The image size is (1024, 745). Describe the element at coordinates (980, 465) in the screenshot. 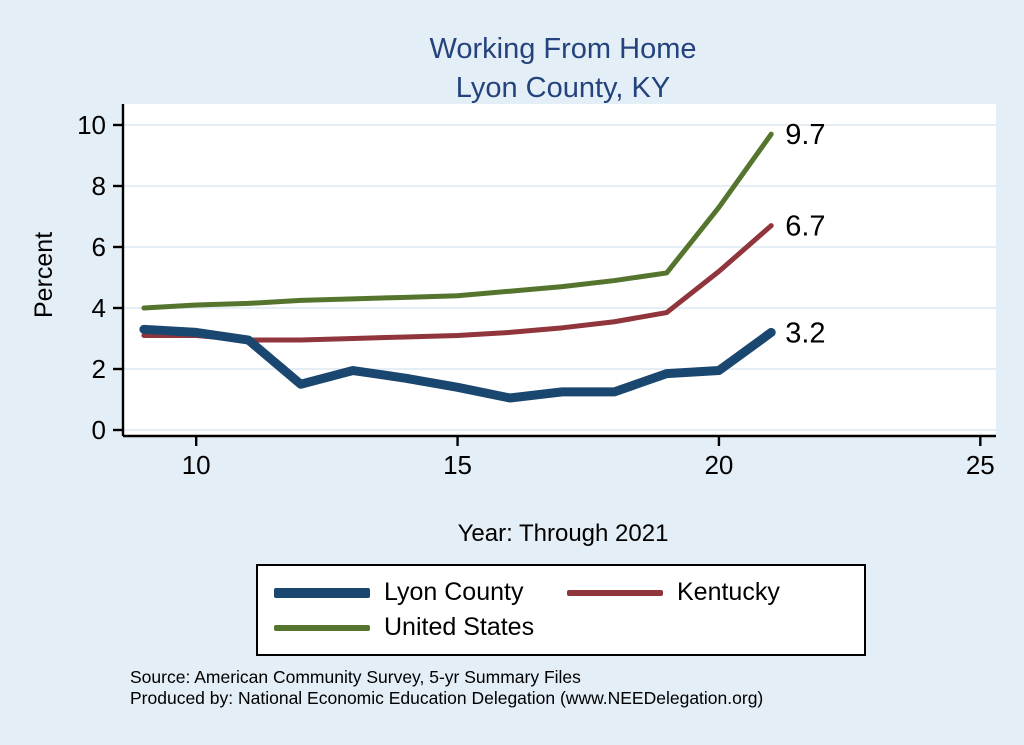

I see `x-tick-label-25: 25` at that location.